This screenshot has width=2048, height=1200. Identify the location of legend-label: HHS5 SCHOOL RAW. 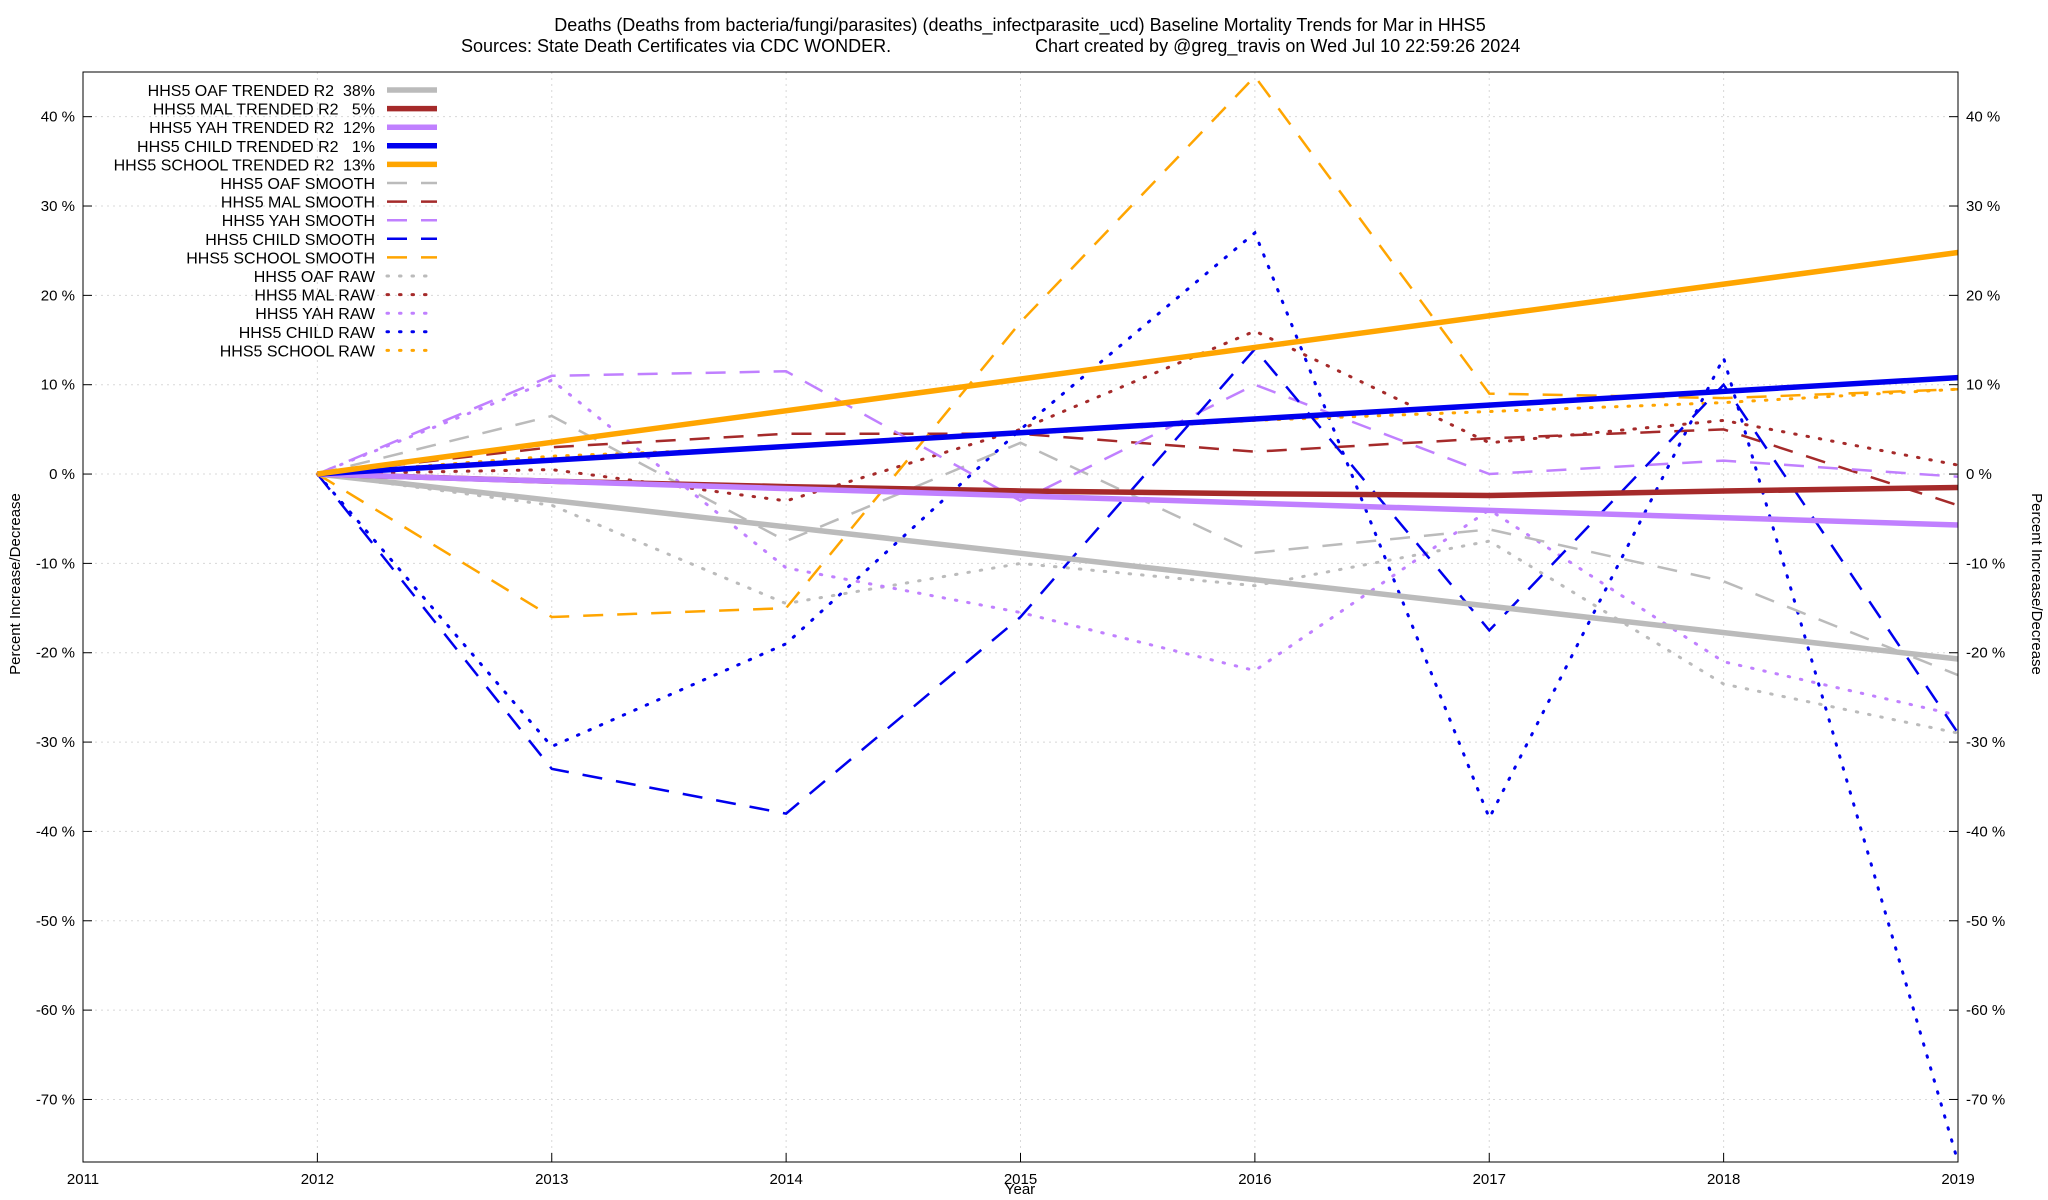
(298, 351).